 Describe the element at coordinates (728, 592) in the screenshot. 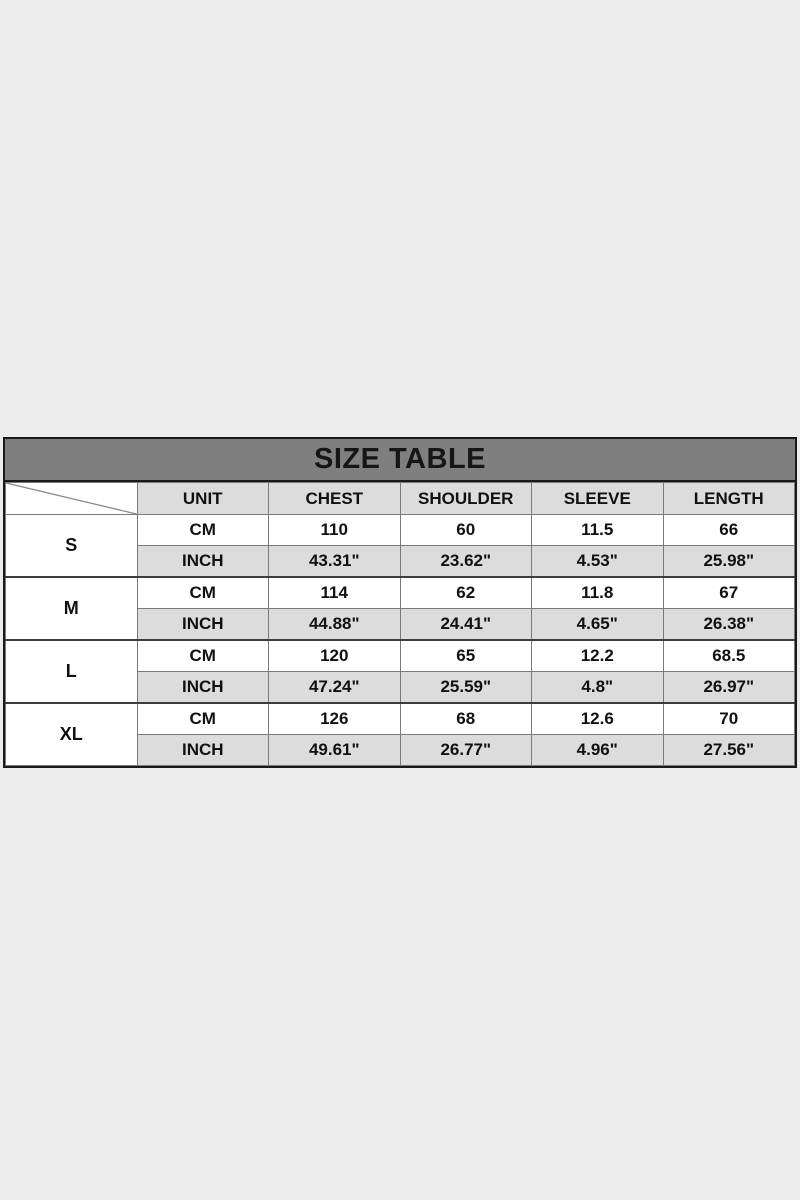

I see `measurement-cell: 67` at that location.